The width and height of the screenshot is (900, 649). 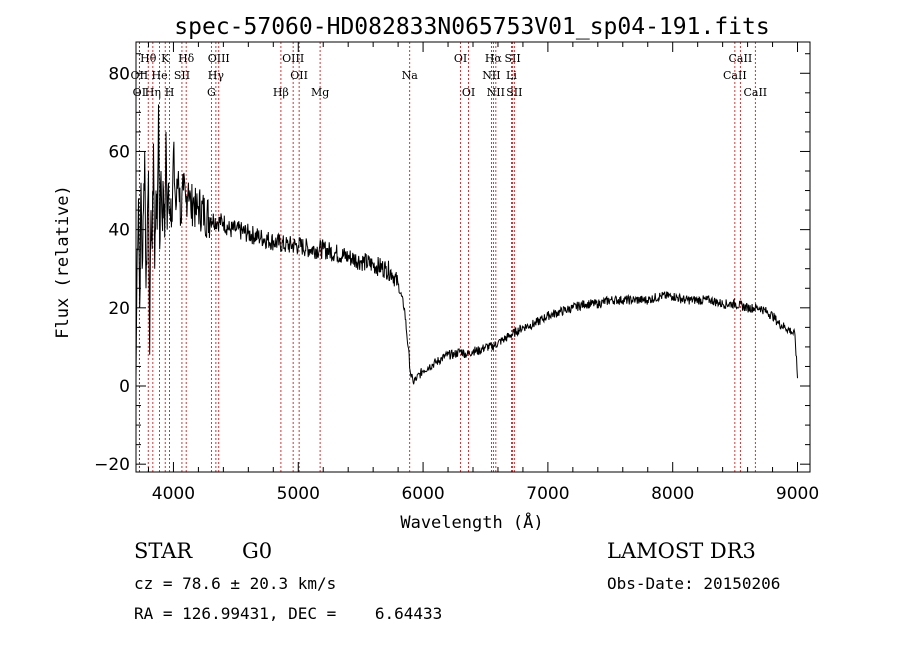 I want to click on x-tick-label: 6000, so click(x=422, y=494).